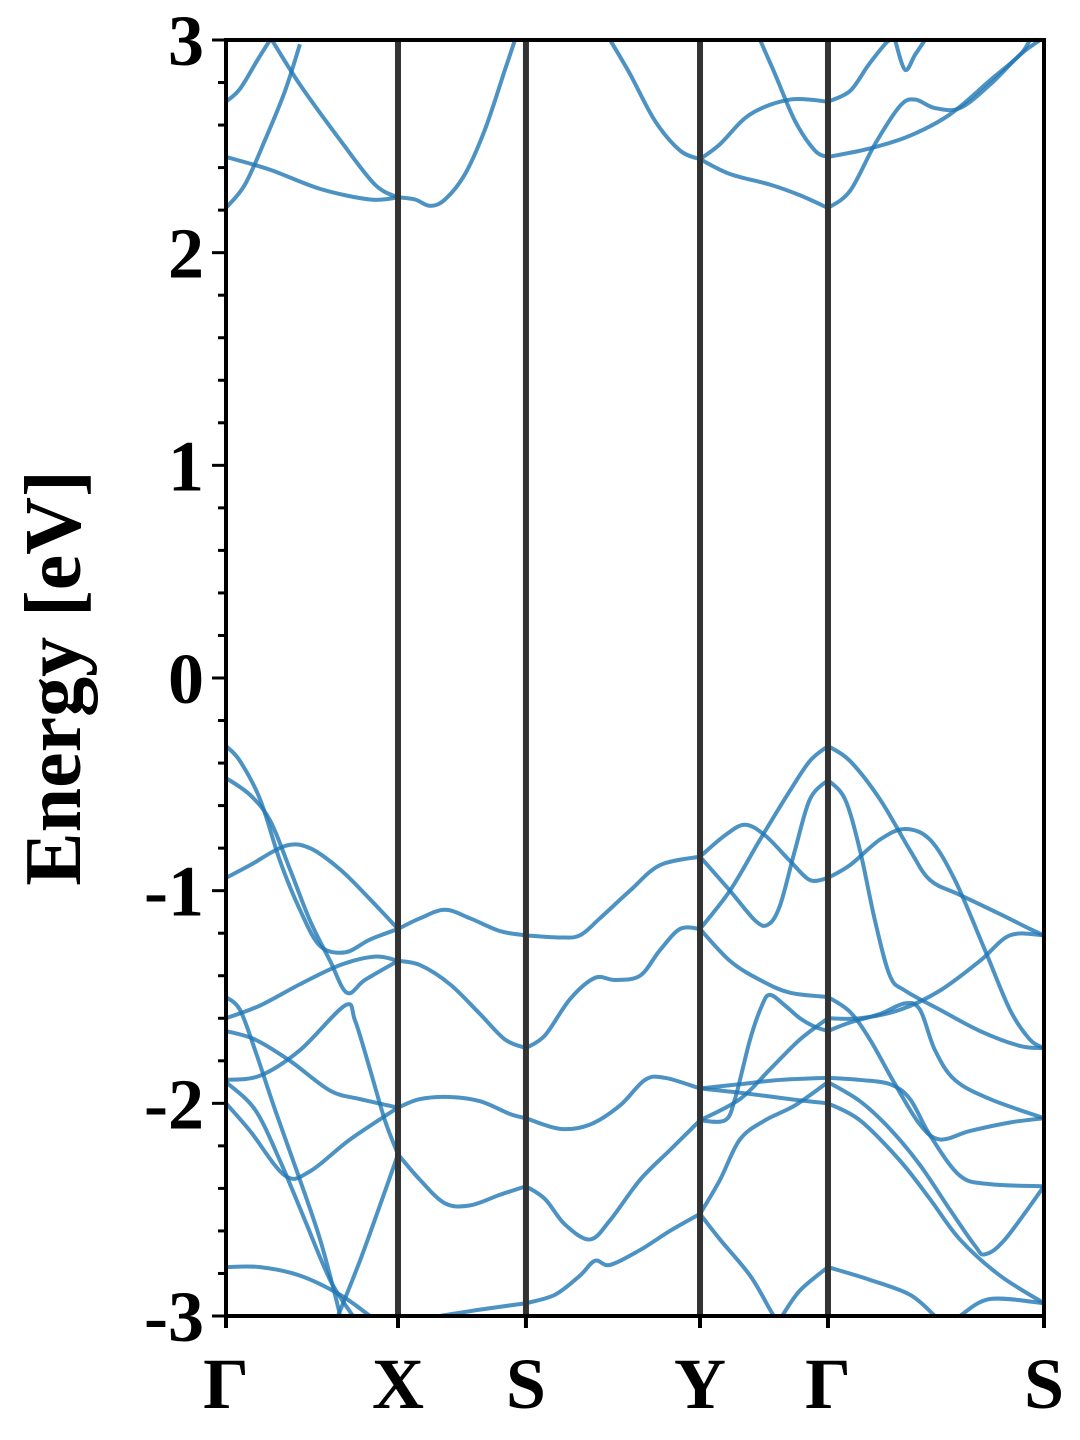  I want to click on y-axis-ticks: -3 -2 -1 0 1 2 3, so click(185, 679).